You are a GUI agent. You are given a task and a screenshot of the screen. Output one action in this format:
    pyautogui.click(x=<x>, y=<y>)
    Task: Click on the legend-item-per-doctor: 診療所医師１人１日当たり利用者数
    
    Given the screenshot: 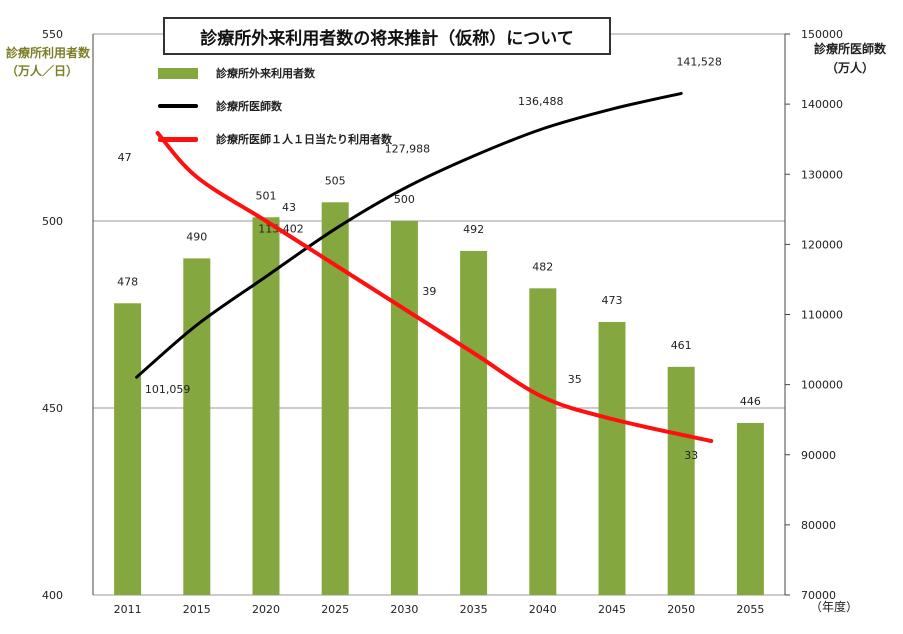 What is the action you would take?
    pyautogui.click(x=275, y=139)
    